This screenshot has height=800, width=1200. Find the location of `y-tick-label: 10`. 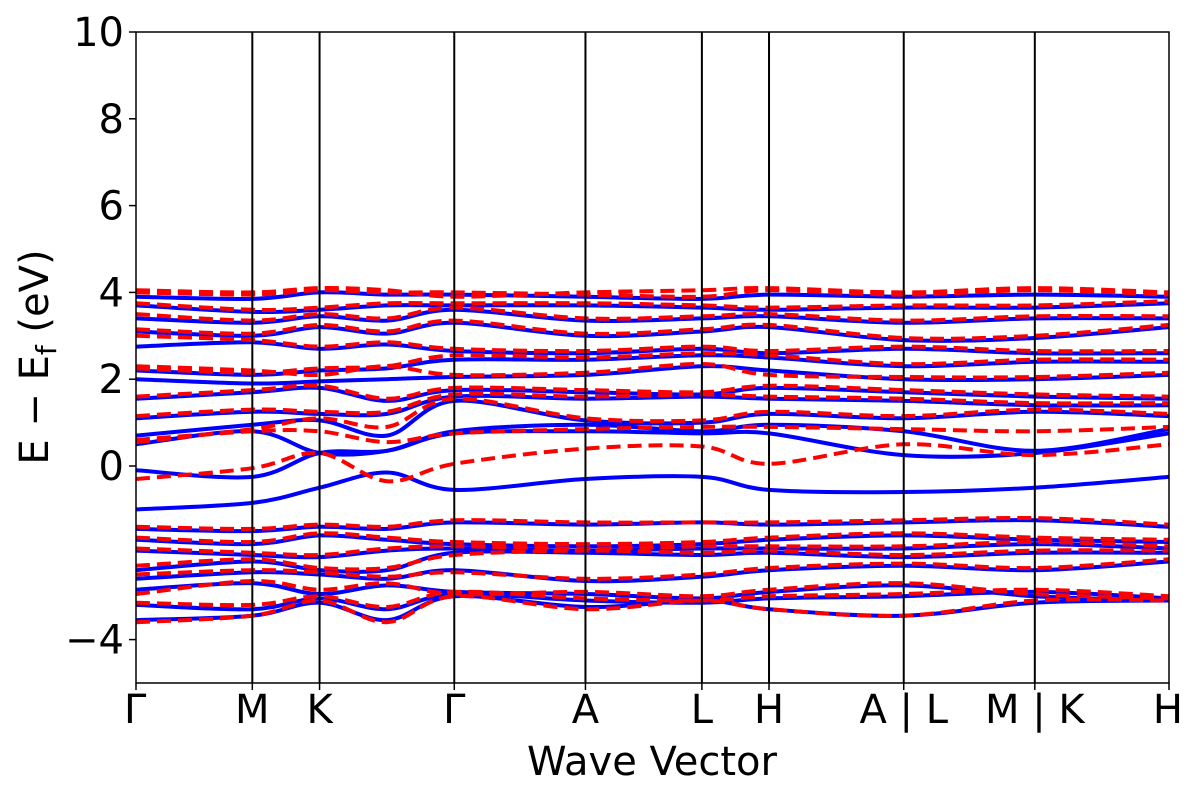

y-tick-label: 10 is located at coordinates (98, 33).